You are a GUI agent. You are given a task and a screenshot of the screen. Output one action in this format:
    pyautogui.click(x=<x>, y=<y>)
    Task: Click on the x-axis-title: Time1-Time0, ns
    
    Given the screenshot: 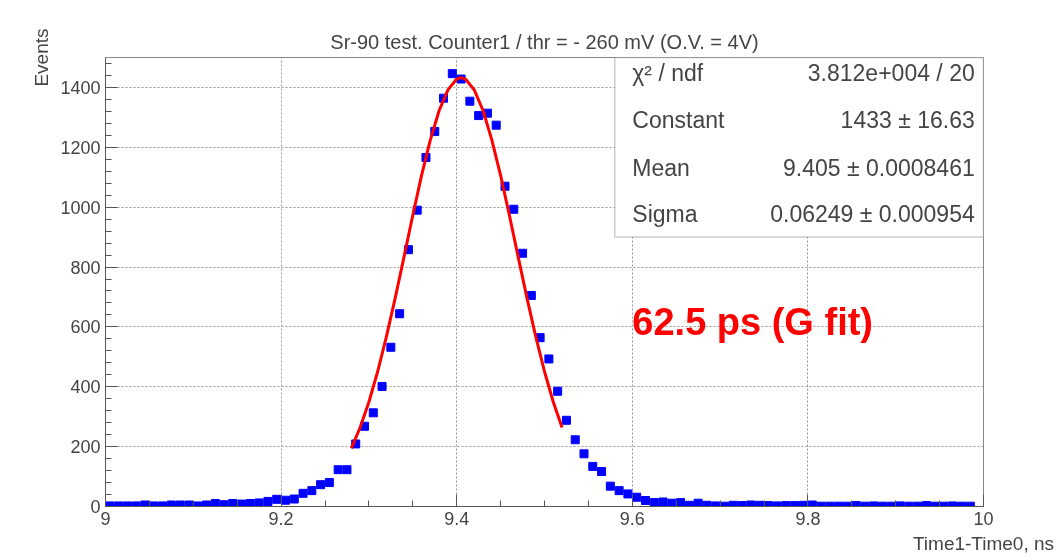 What is the action you would take?
    pyautogui.click(x=983, y=543)
    